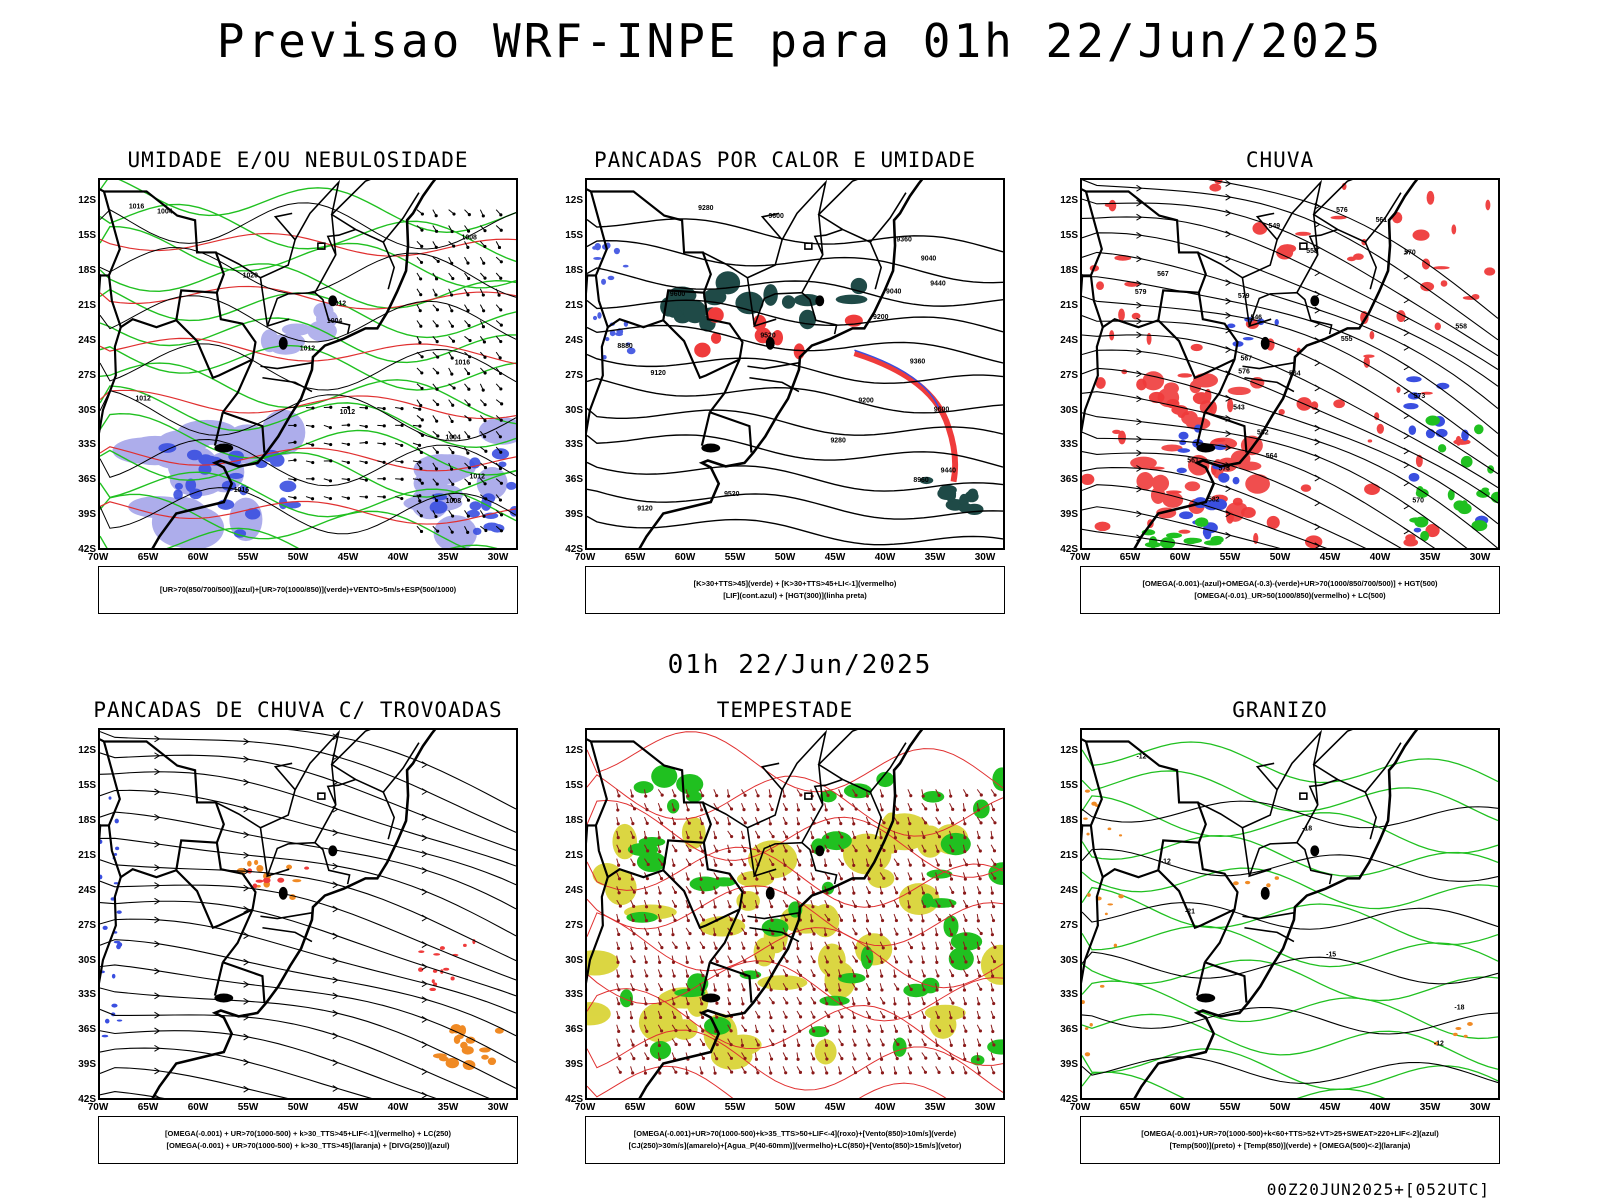 This screenshot has width=1600, height=1200. Describe the element at coordinates (1331, 955) in the screenshot. I see `contour-label: -15` at that location.